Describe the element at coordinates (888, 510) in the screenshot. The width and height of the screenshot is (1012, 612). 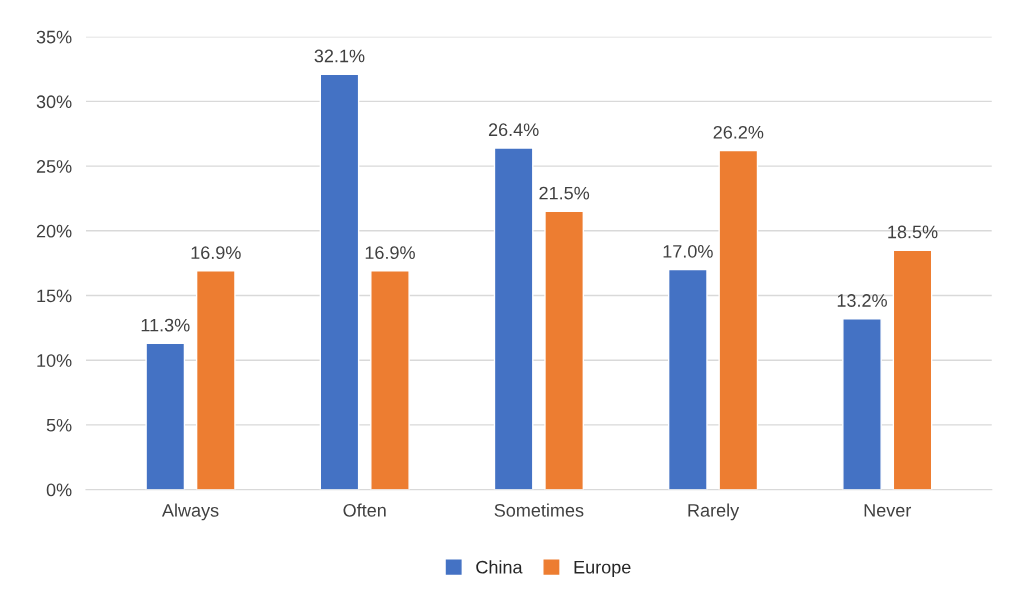
I see `x-tick-label: Never` at that location.